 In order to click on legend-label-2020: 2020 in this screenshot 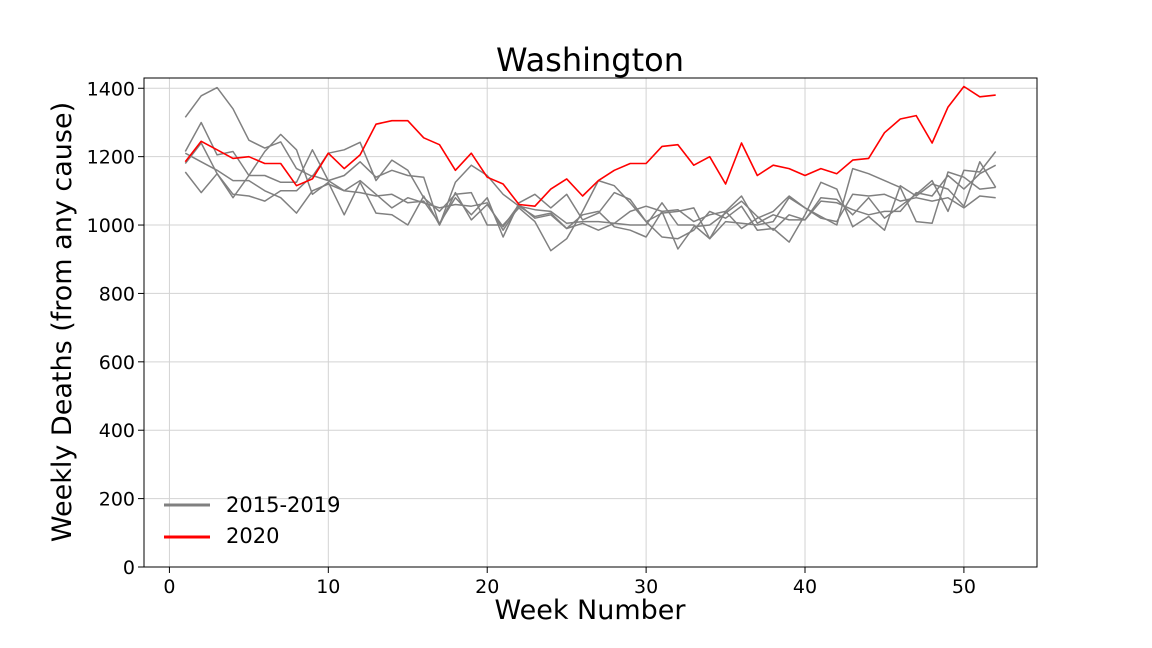, I will do `click(252, 536)`.